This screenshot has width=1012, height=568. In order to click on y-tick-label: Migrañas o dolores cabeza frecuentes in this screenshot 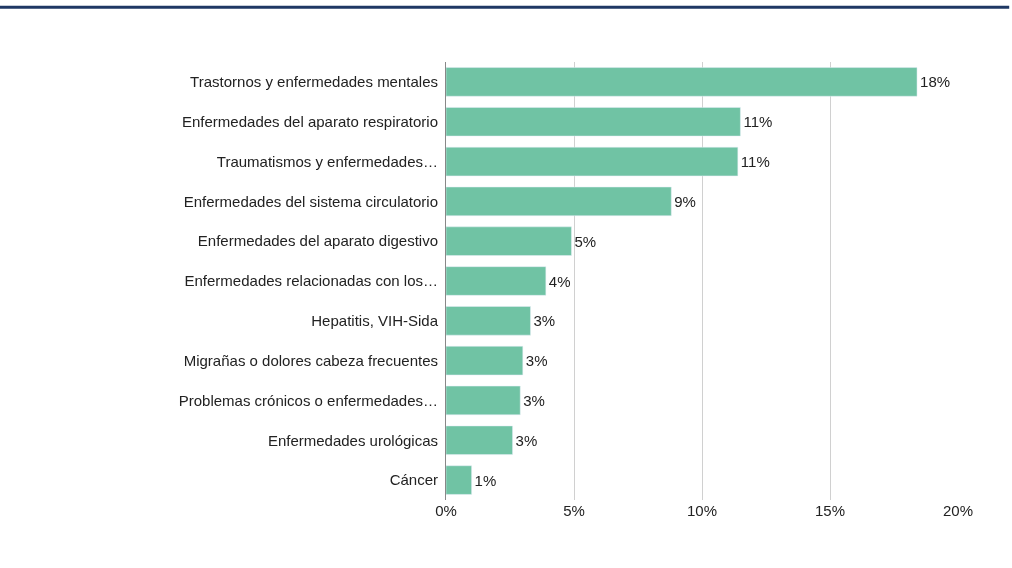, I will do `click(310, 360)`.